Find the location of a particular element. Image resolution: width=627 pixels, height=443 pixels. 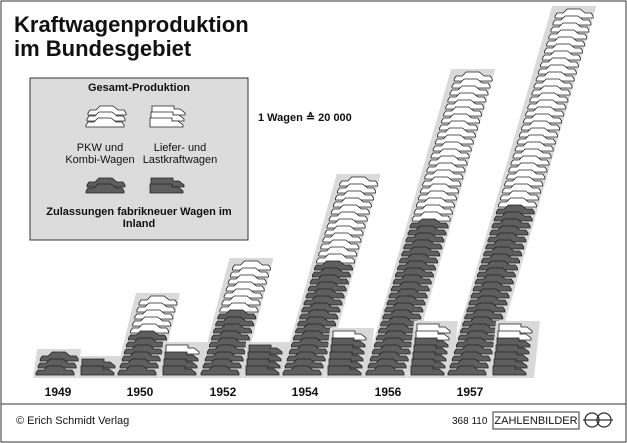

x-tick-label: 1957 is located at coordinates (470, 392).